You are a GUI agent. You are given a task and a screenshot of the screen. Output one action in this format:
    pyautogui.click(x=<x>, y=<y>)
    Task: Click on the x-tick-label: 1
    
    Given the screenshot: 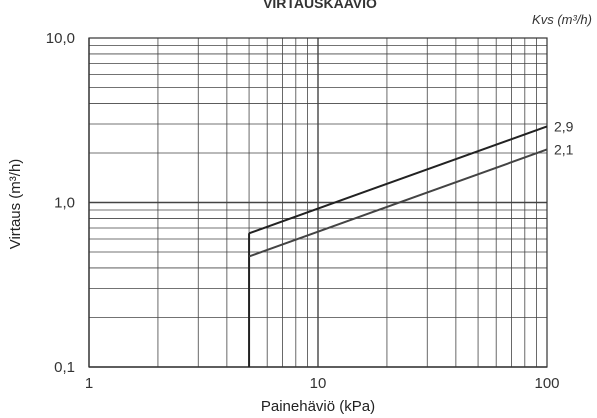 What is the action you would take?
    pyautogui.click(x=89, y=383)
    